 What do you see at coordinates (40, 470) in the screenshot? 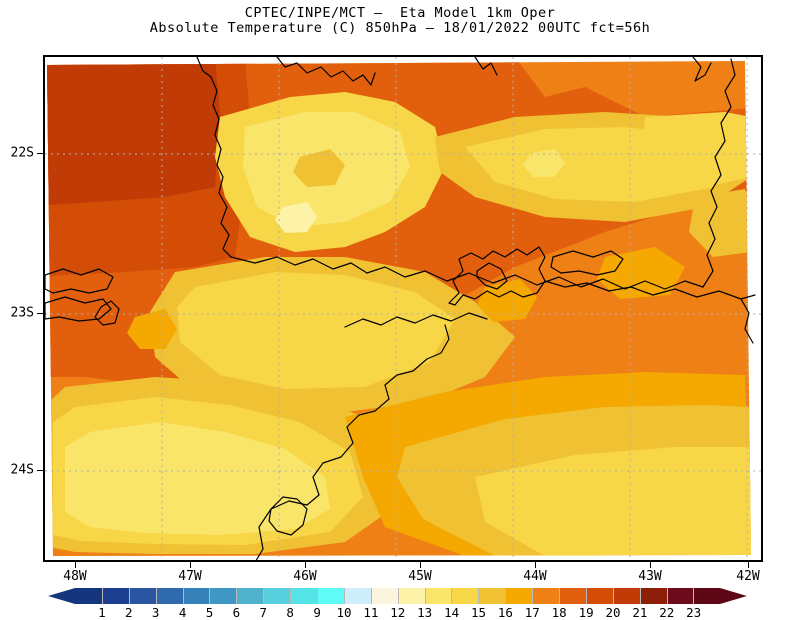
I see `lat-tick-24s` at bounding box center [40, 470].